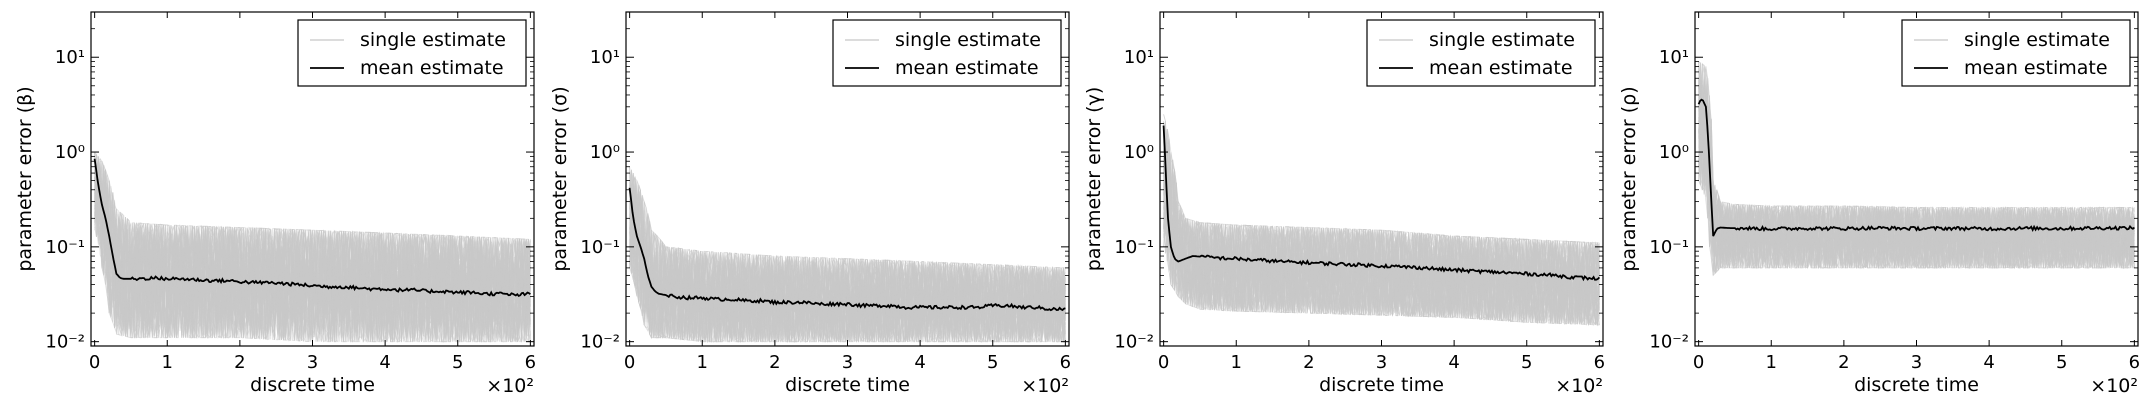  What do you see at coordinates (560, 178) in the screenshot?
I see `y-axis-label: parameter error (σ)` at bounding box center [560, 178].